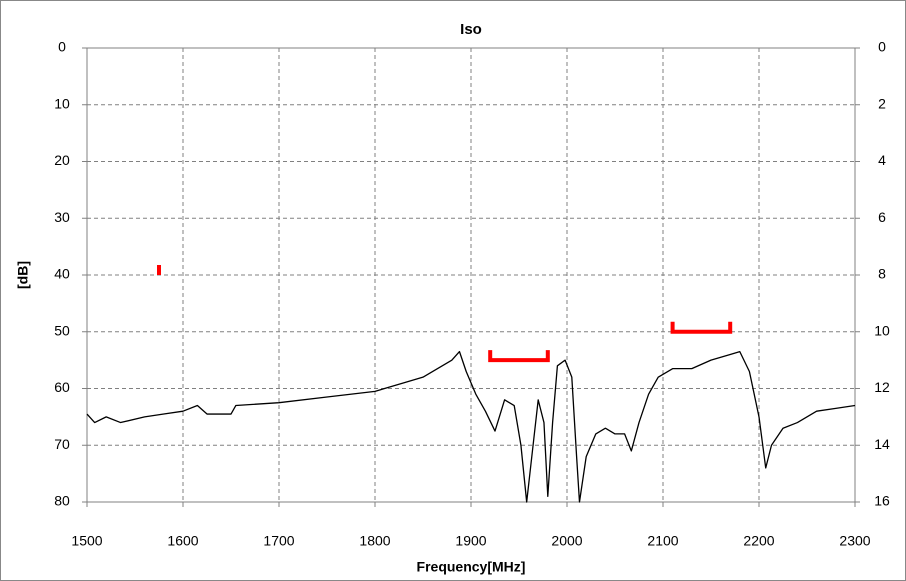 This screenshot has height=581, width=906. I want to click on chart-title: Iso, so click(471, 29).